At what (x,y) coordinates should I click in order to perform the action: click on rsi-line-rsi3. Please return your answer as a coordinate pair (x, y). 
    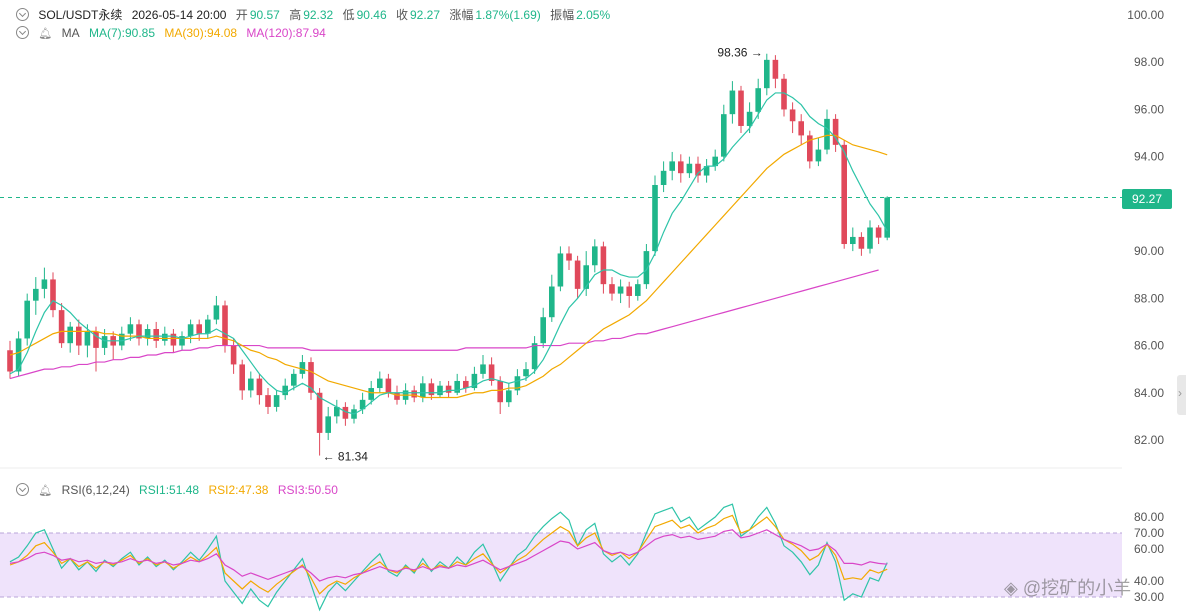
    Looking at the image, I should click on (448, 555).